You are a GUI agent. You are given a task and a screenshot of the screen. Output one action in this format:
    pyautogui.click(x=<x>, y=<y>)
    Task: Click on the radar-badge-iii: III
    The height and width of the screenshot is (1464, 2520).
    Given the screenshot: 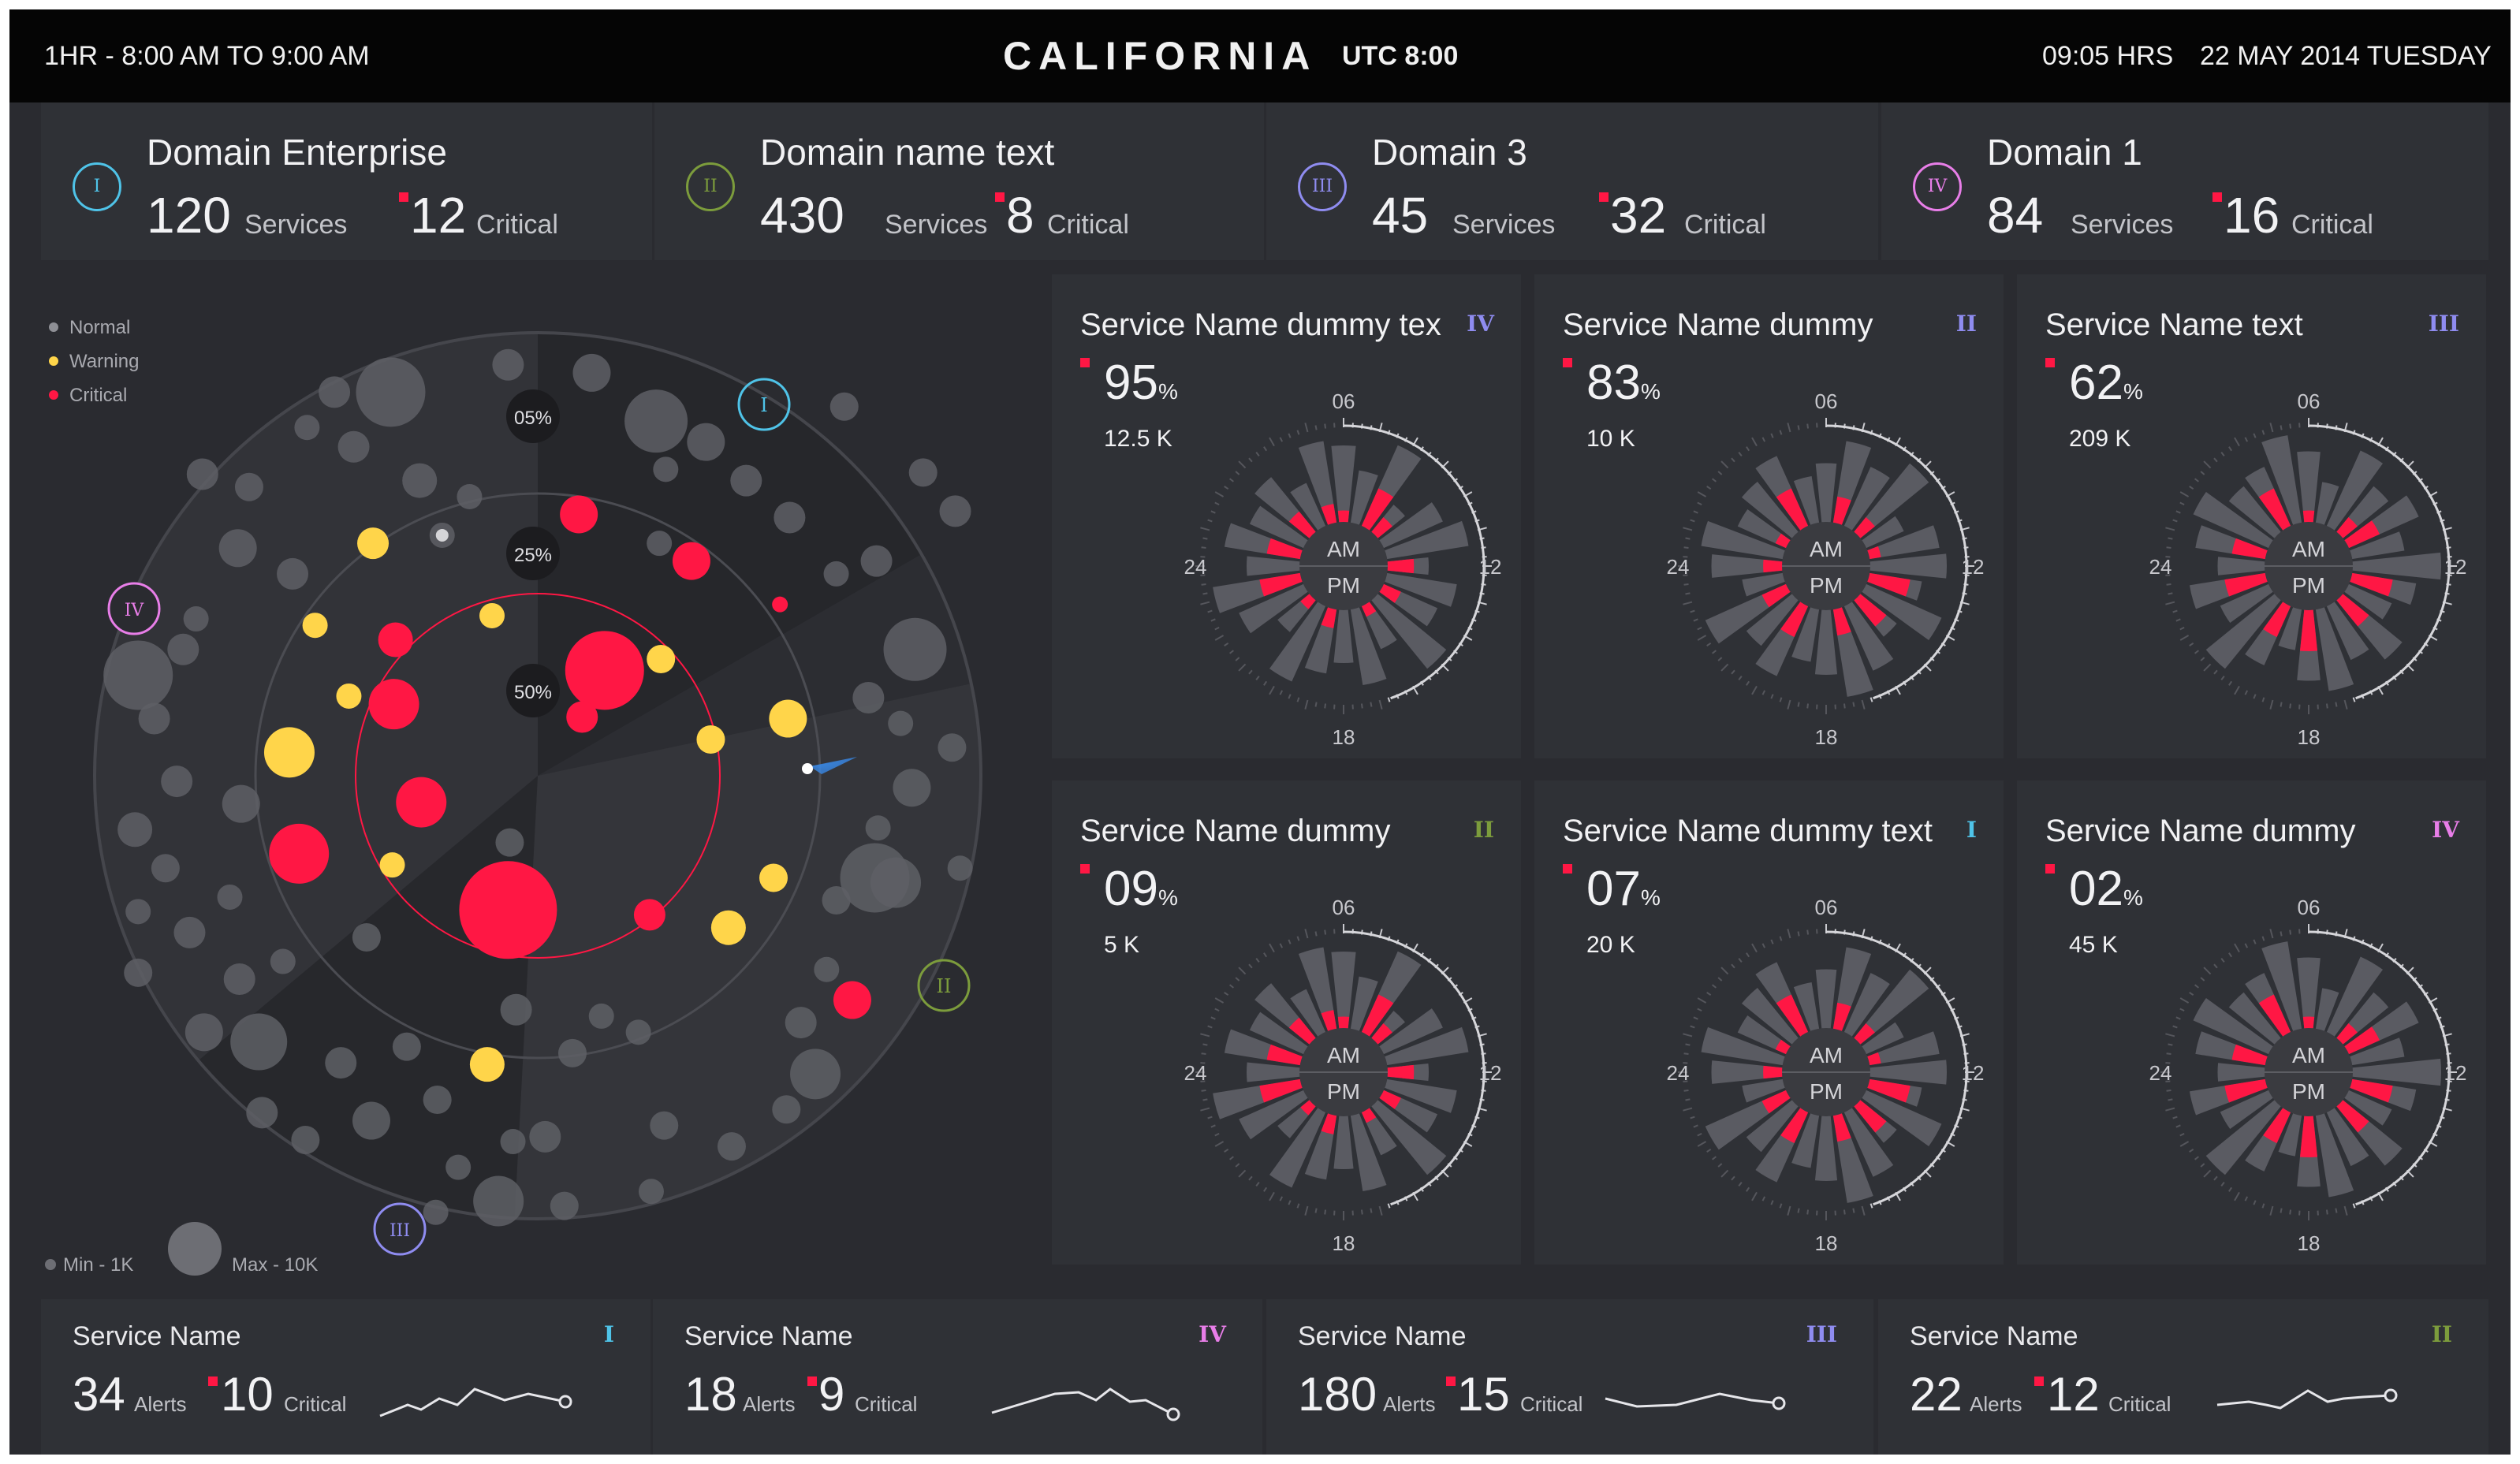 What is the action you would take?
    pyautogui.click(x=400, y=1229)
    